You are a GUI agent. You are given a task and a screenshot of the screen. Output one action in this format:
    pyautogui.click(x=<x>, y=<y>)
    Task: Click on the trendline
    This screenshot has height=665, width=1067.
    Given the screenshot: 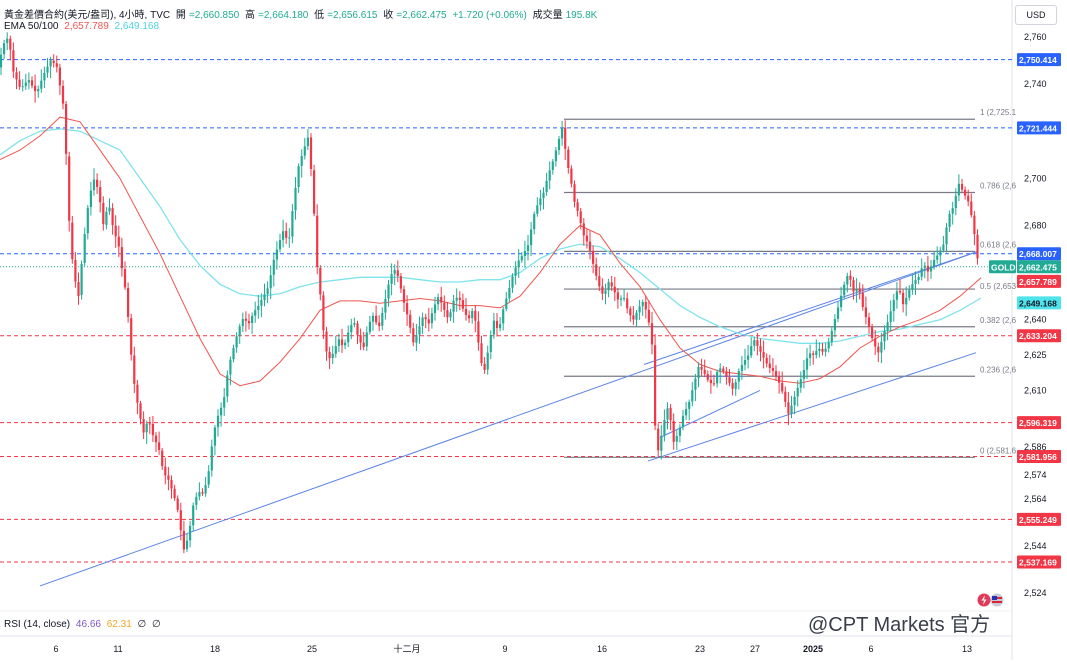 What is the action you would take?
    pyautogui.click(x=710, y=413)
    